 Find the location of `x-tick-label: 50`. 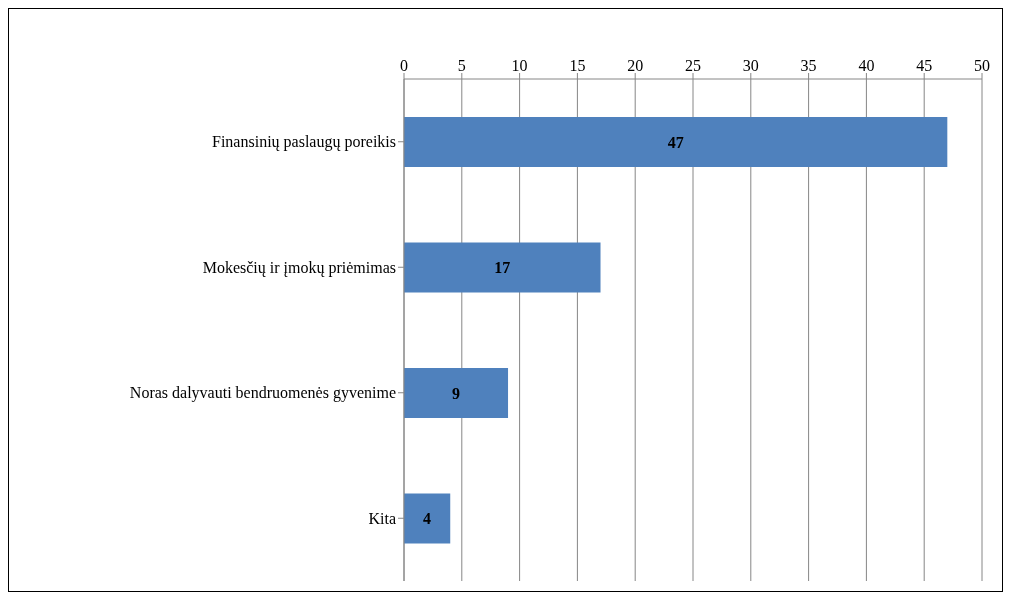

x-tick-label: 50 is located at coordinates (982, 65).